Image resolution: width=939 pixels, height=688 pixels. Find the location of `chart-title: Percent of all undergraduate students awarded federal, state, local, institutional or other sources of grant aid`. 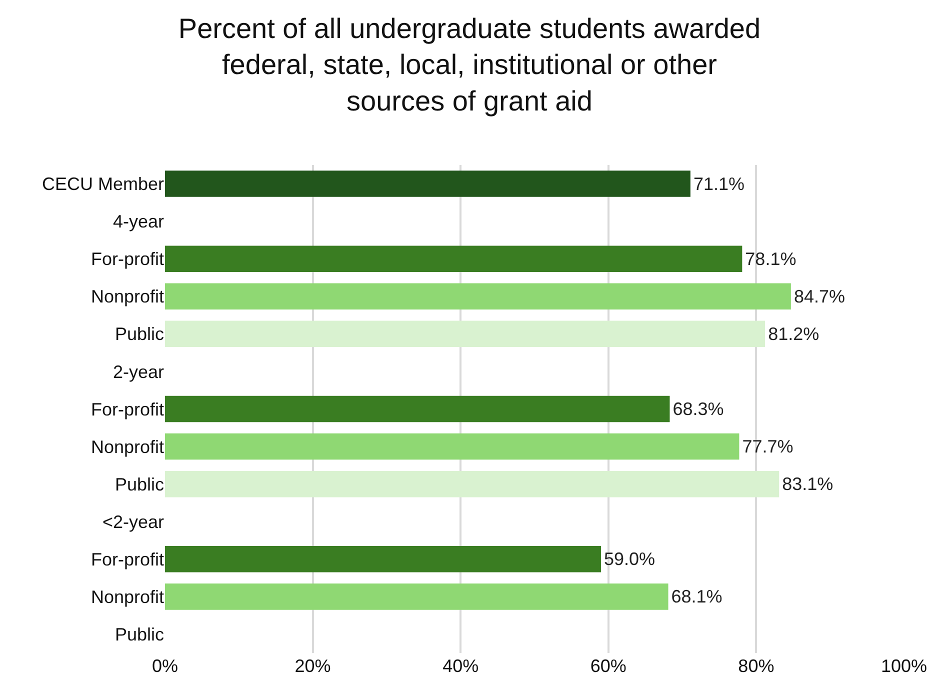

chart-title: Percent of all undergraduate students awarded federal, state, local, institutional or other sources of grant aid is located at coordinates (469, 64).